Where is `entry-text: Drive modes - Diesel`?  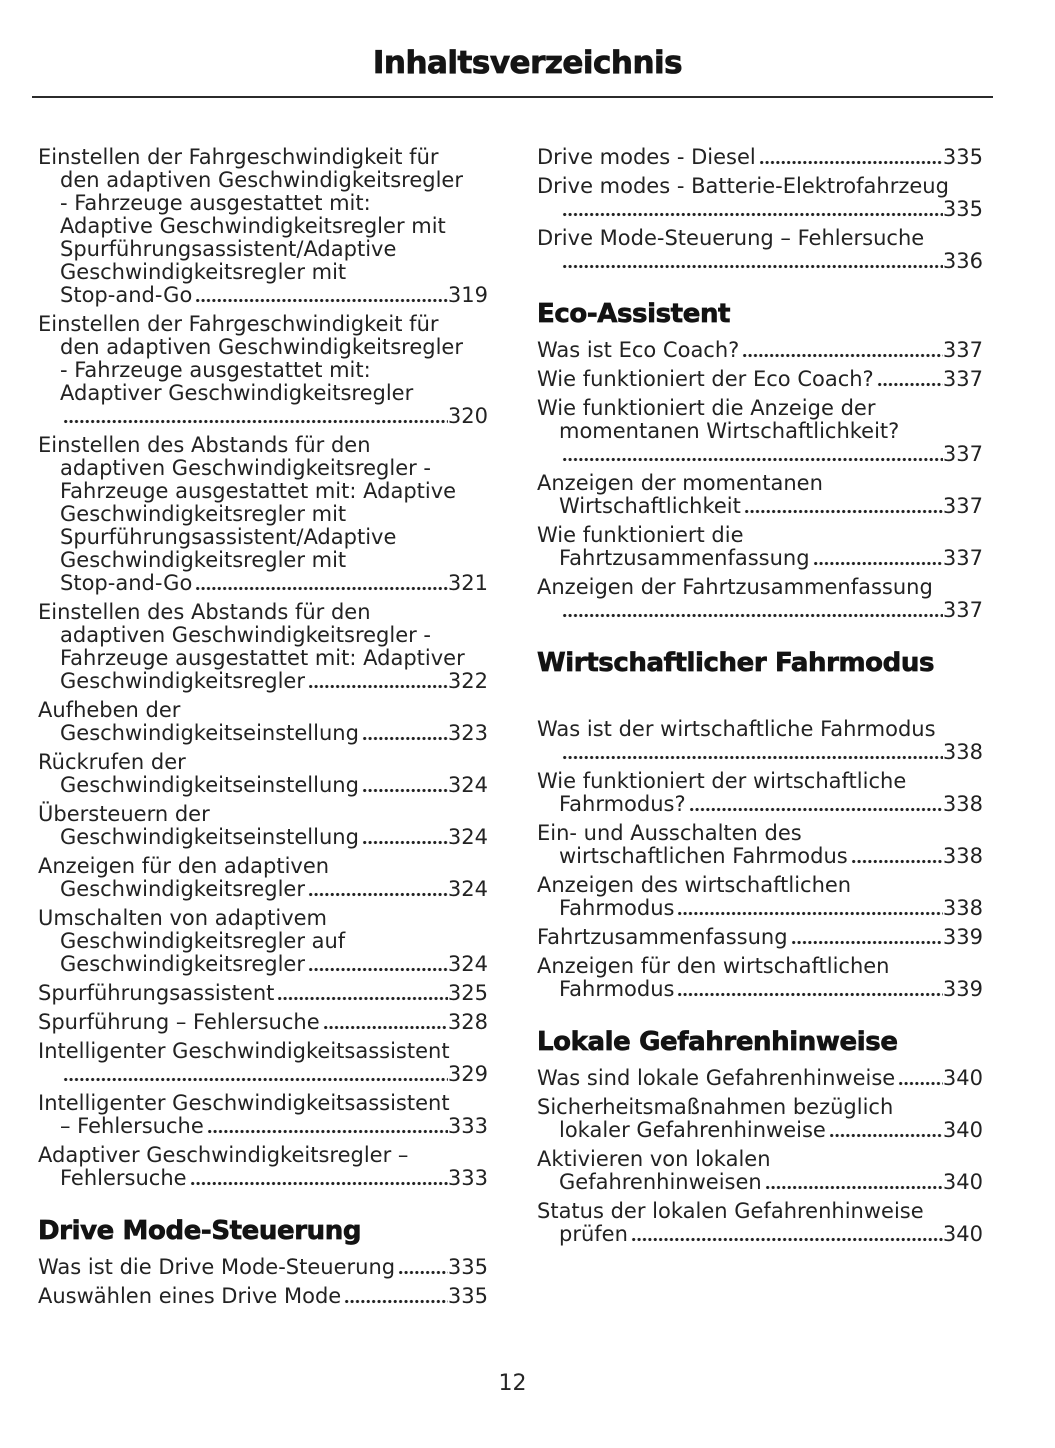 entry-text: Drive modes - Diesel is located at coordinates (646, 157).